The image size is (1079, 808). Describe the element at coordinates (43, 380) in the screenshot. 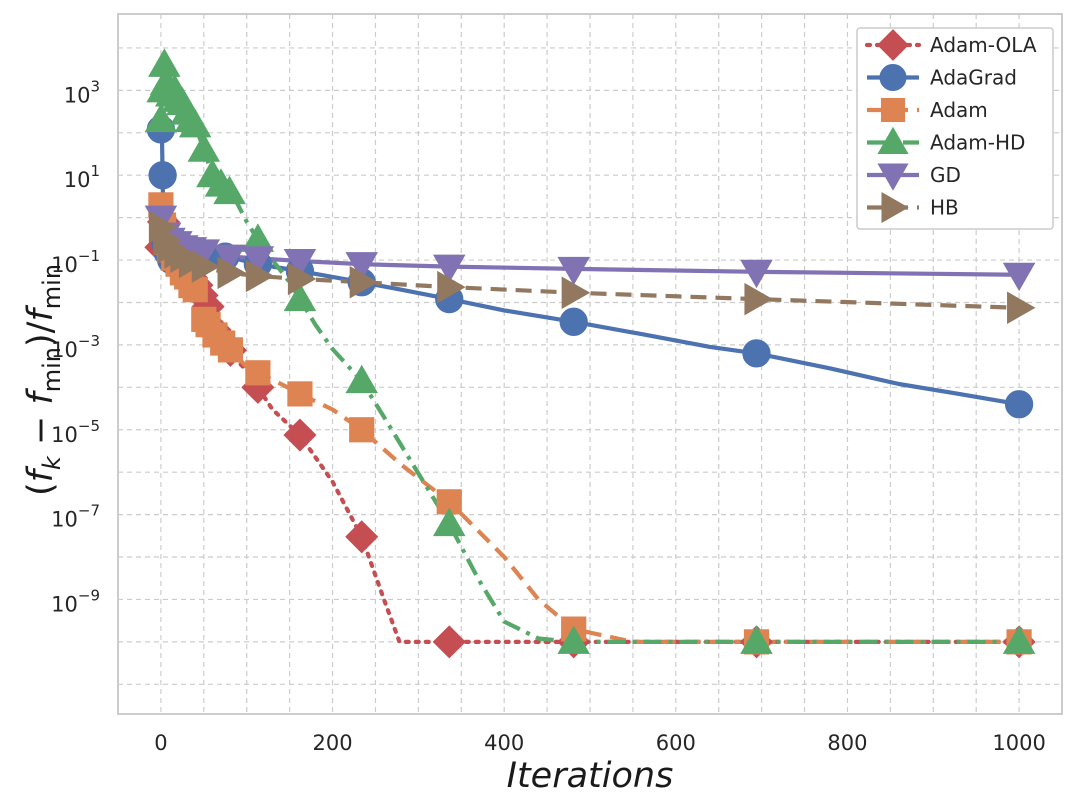

I see `y-axis-title: (fk − fmin)/fmin` at that location.